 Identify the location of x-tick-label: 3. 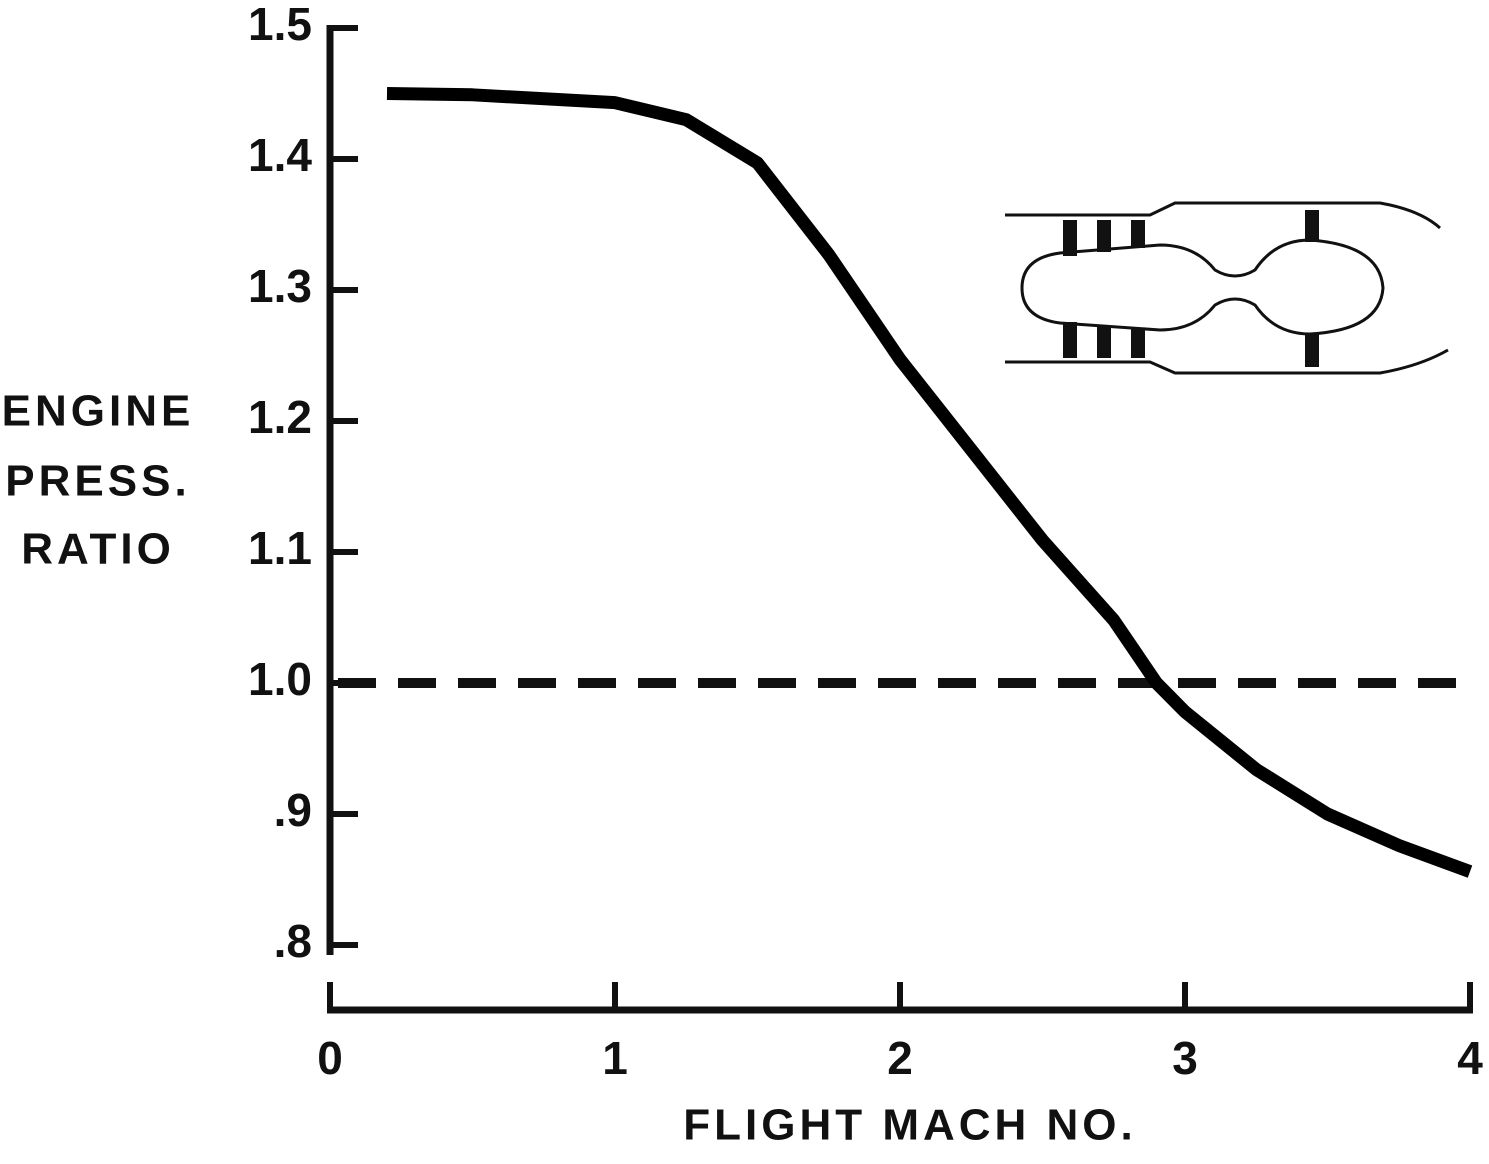
(1185, 1058).